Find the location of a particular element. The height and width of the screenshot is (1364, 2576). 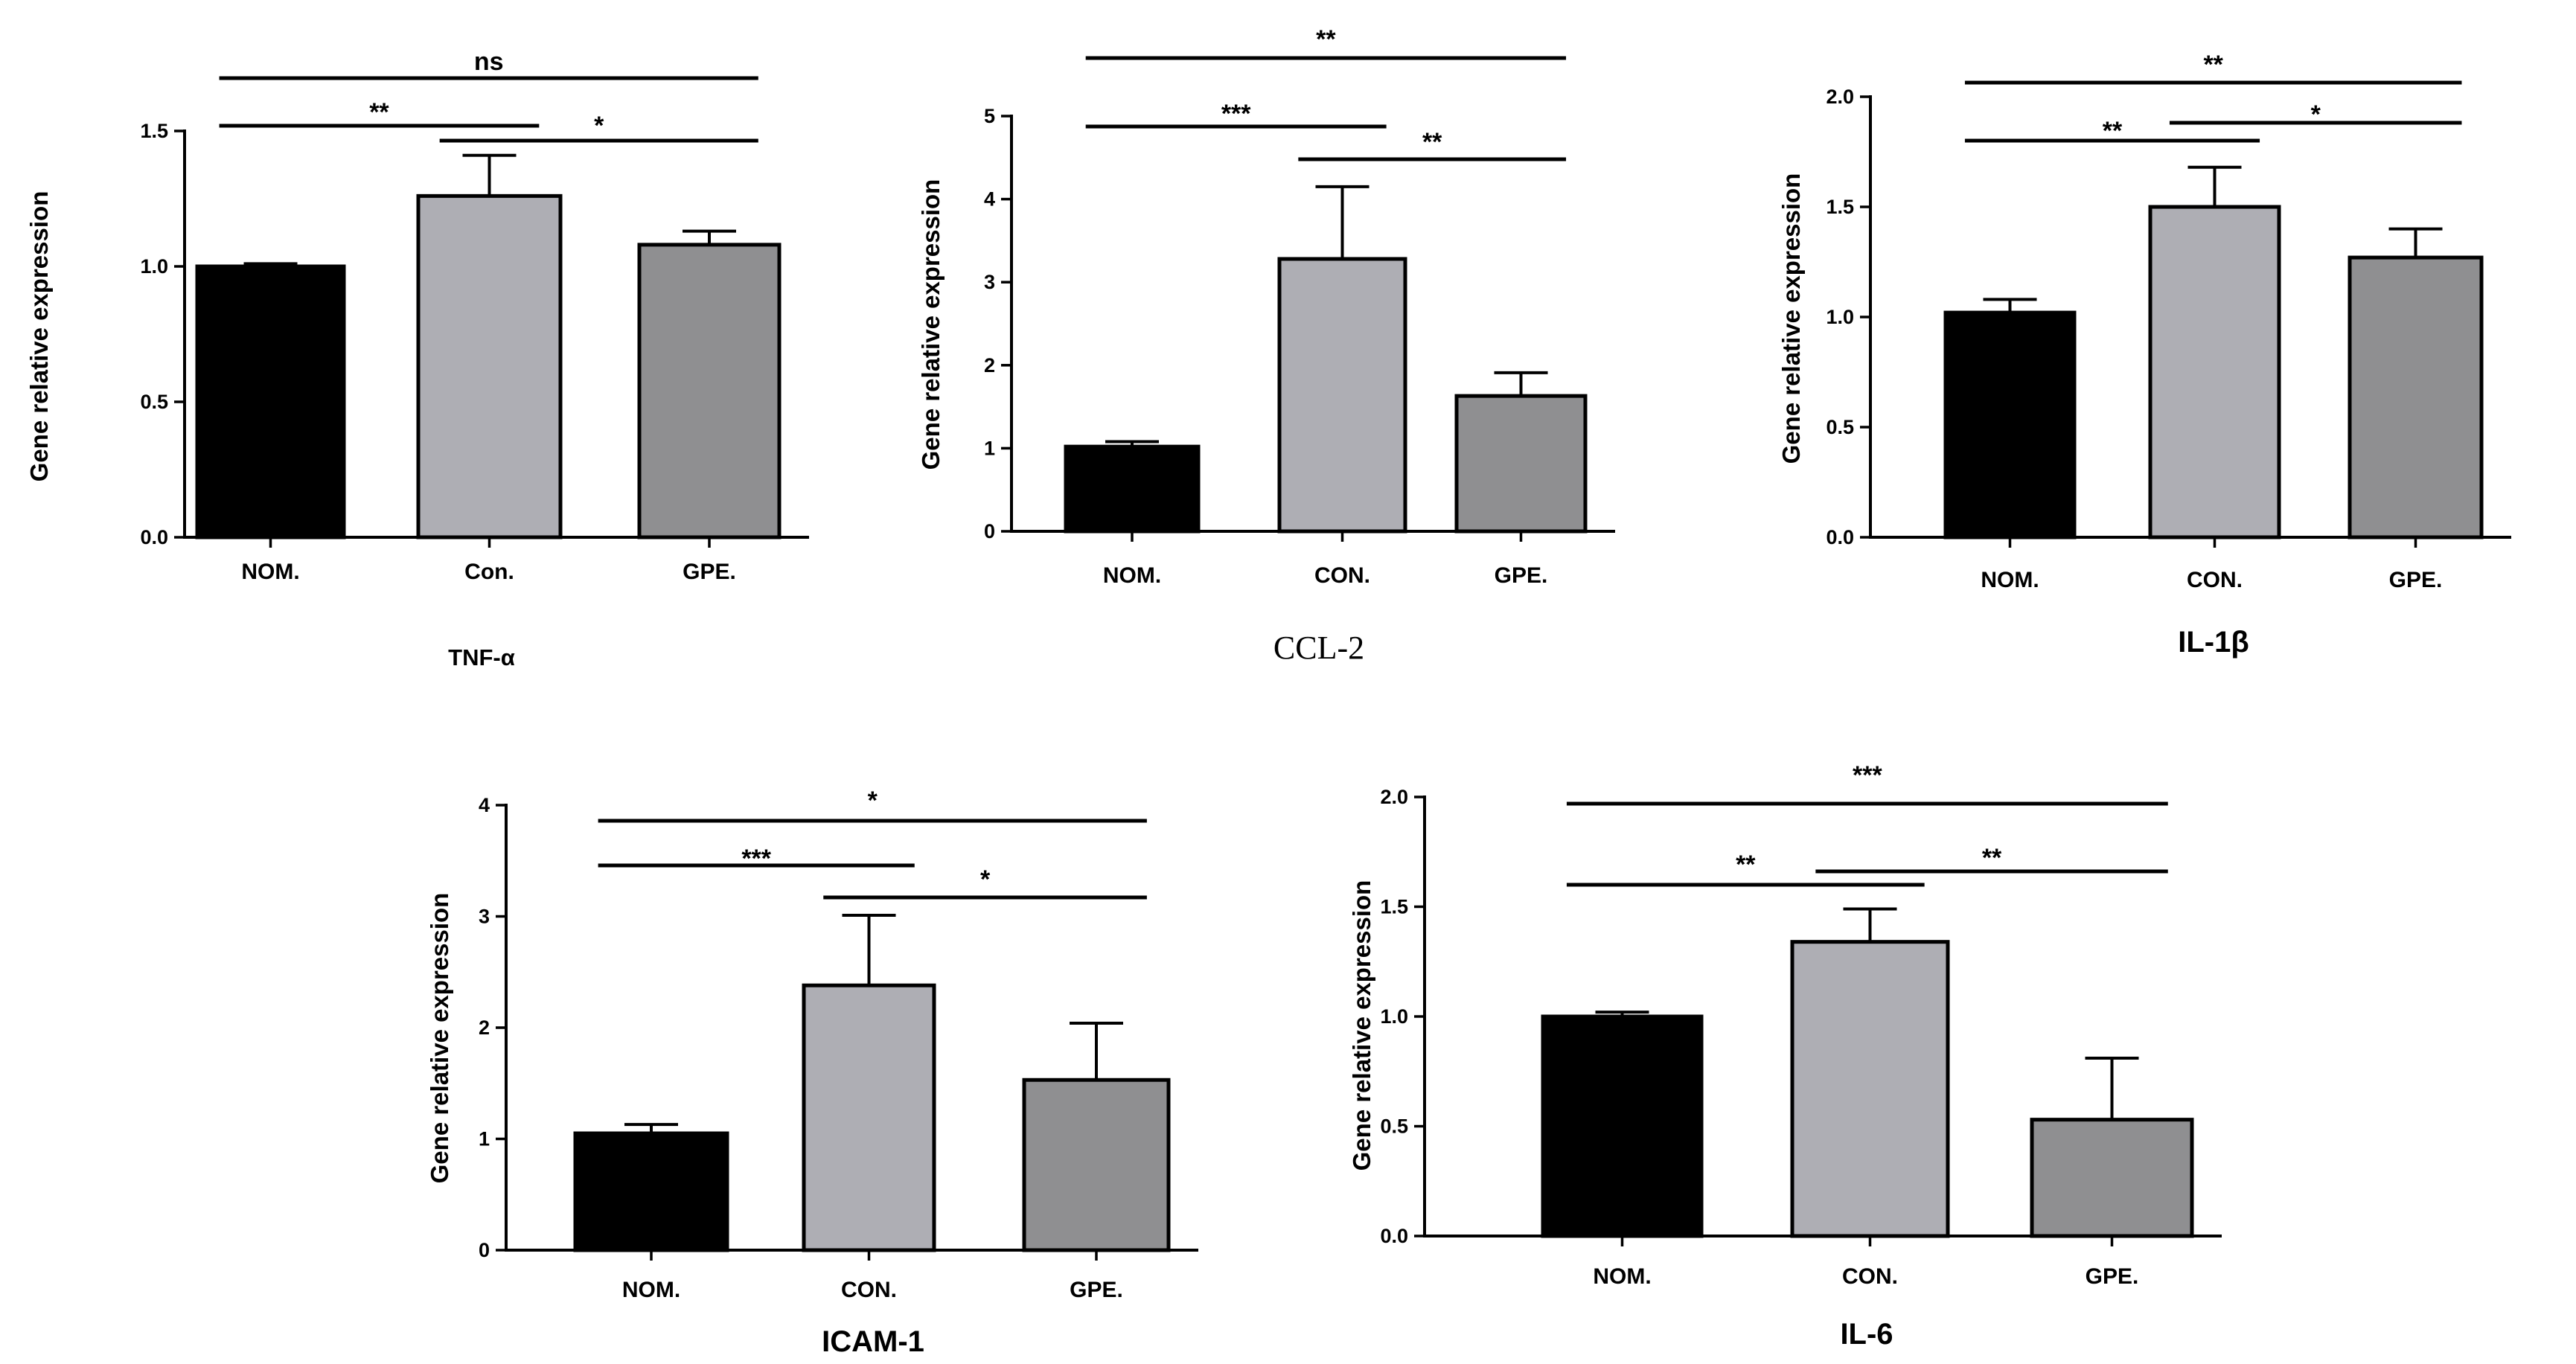

chart-title: ICAM-1 is located at coordinates (873, 1341).